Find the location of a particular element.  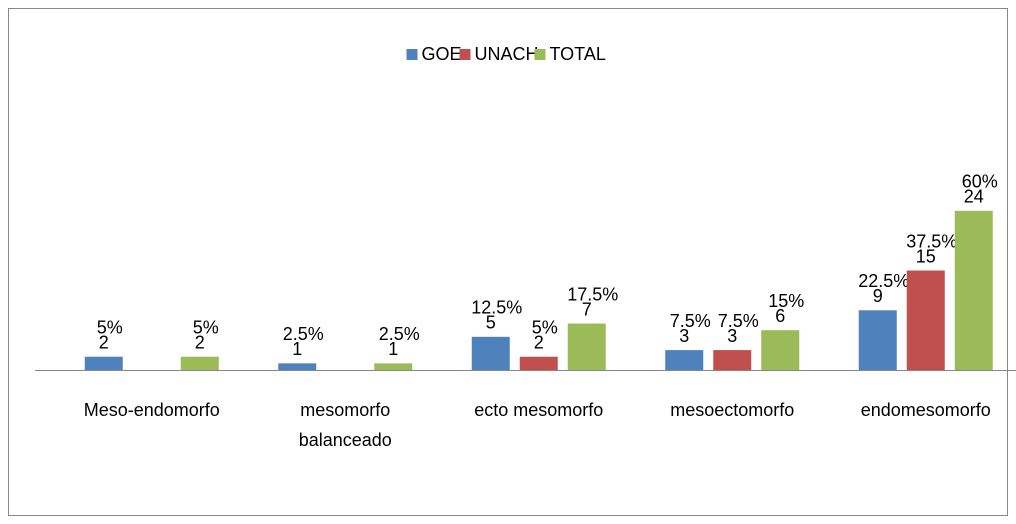

value-label: 9 is located at coordinates (878, 296).